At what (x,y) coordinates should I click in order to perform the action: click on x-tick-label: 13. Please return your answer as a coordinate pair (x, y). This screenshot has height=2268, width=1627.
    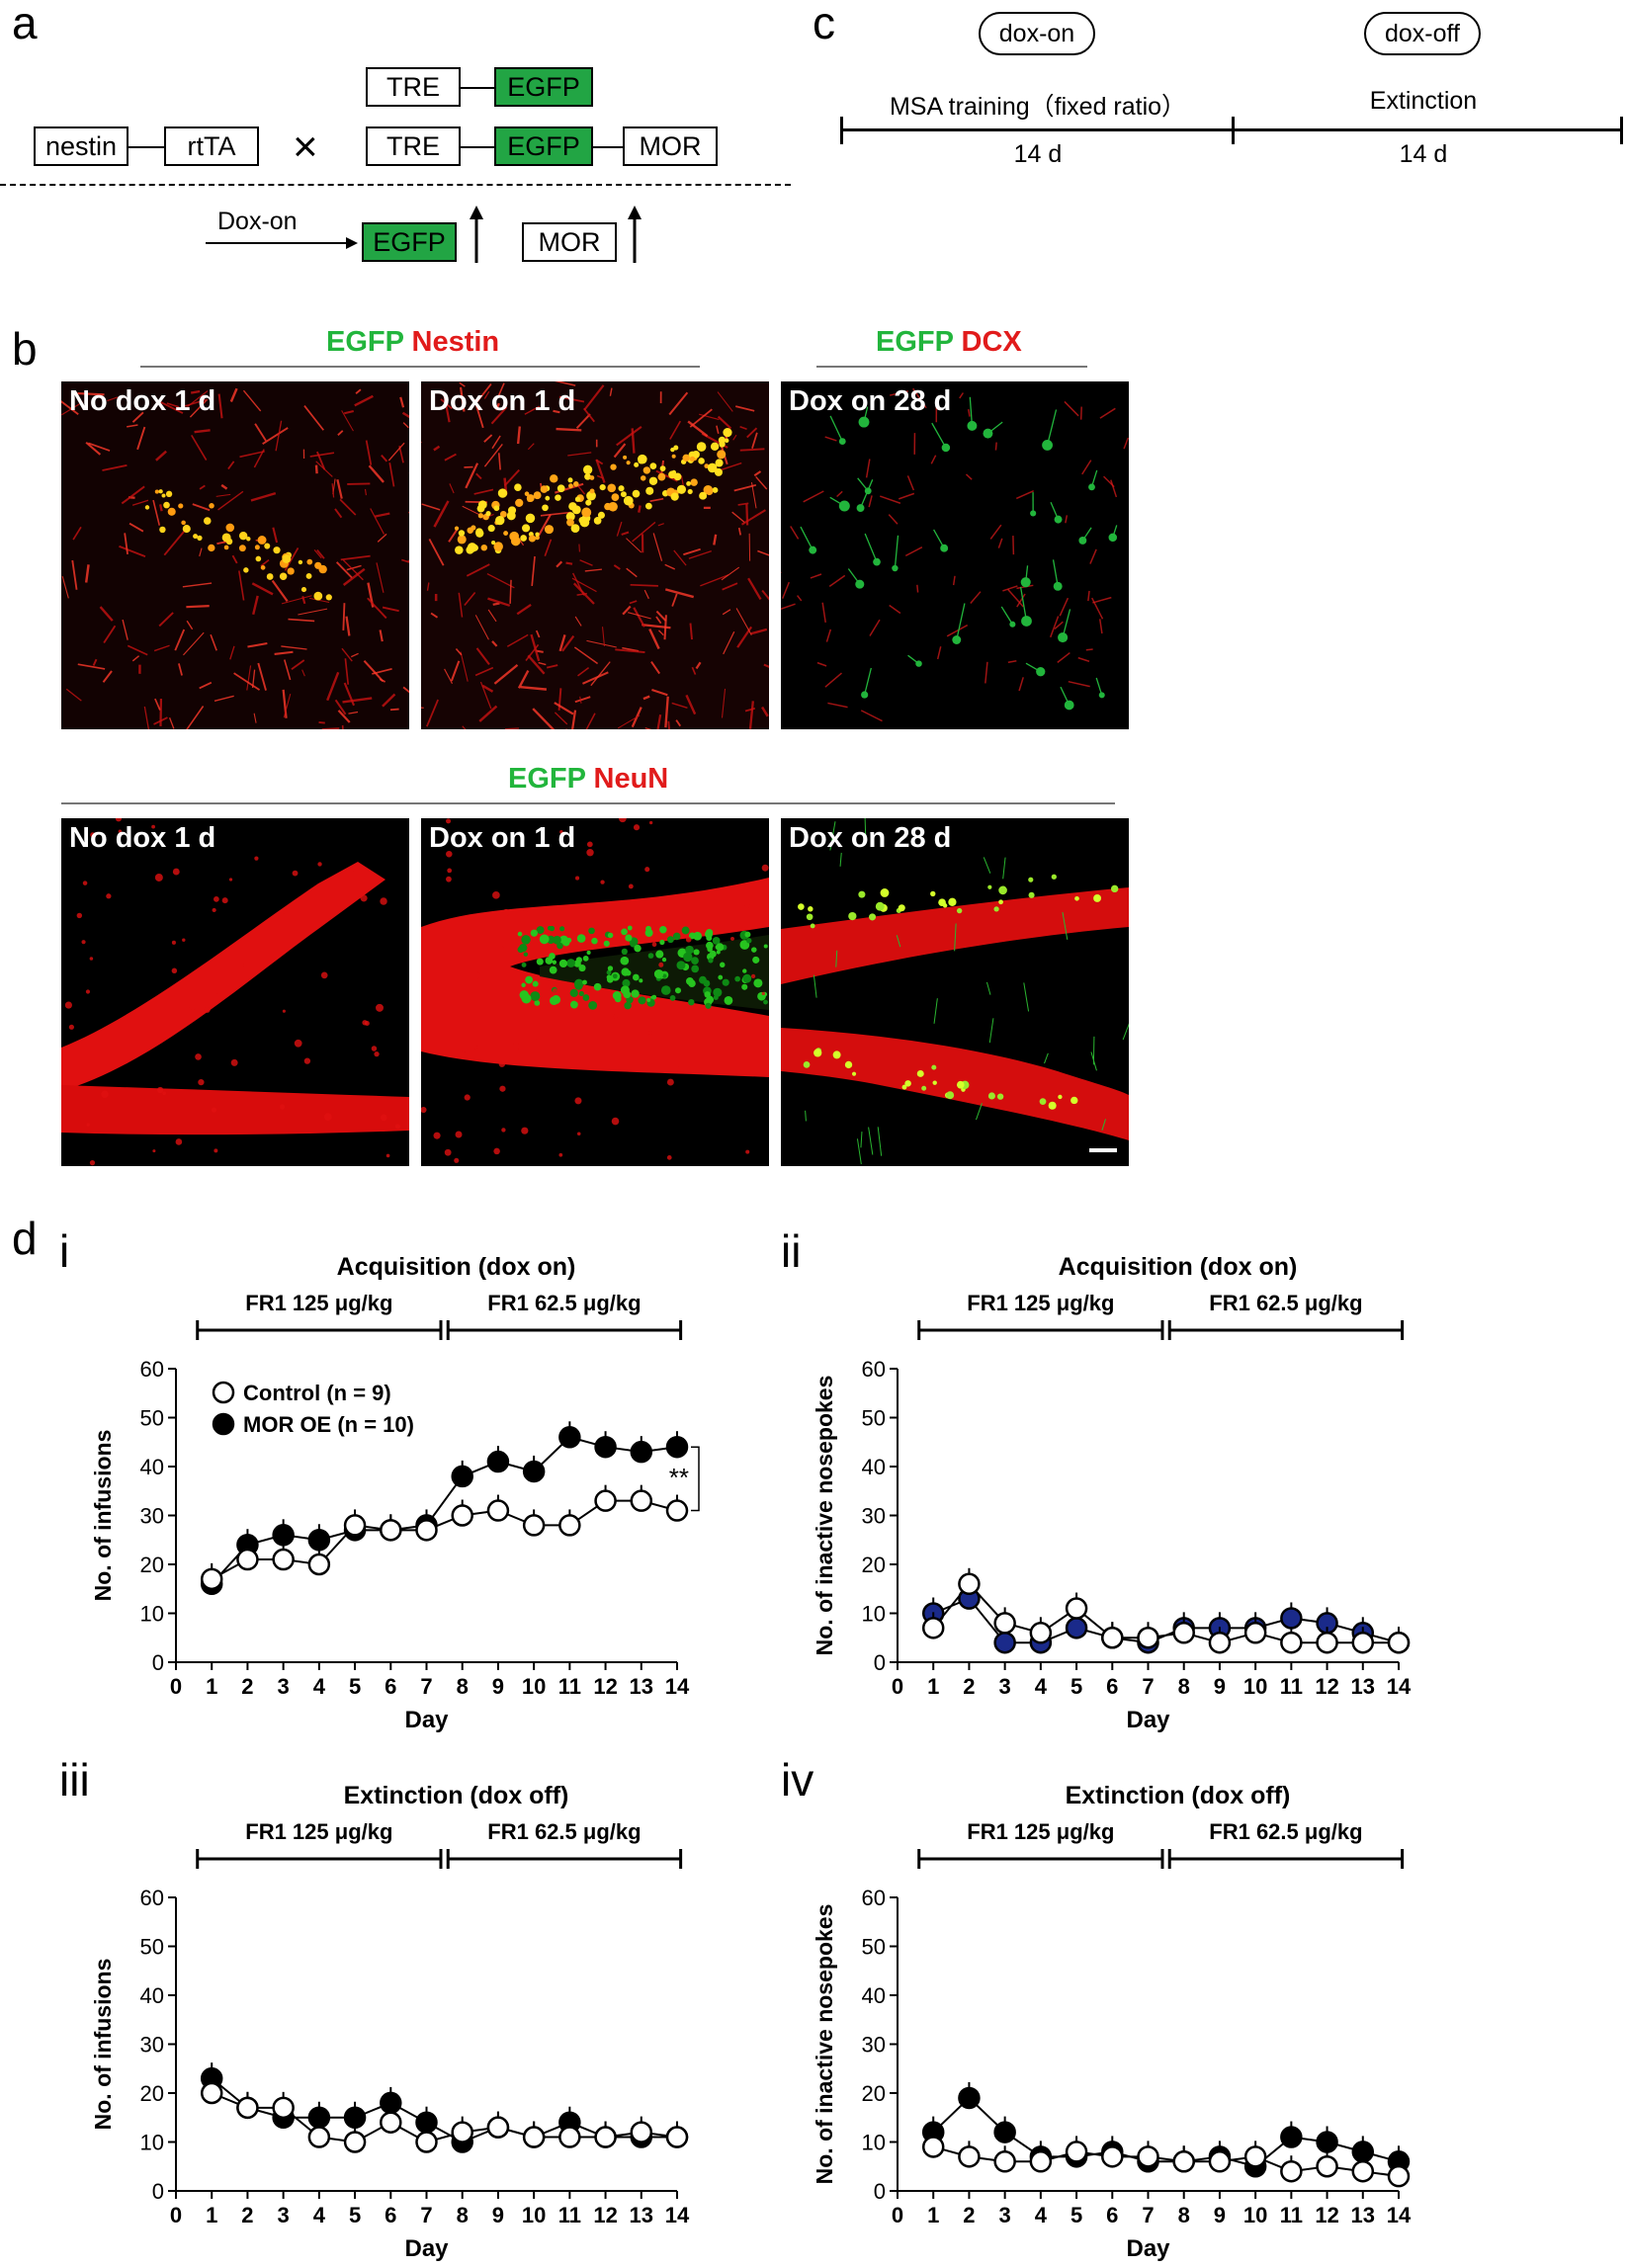
    Looking at the image, I should click on (1363, 1686).